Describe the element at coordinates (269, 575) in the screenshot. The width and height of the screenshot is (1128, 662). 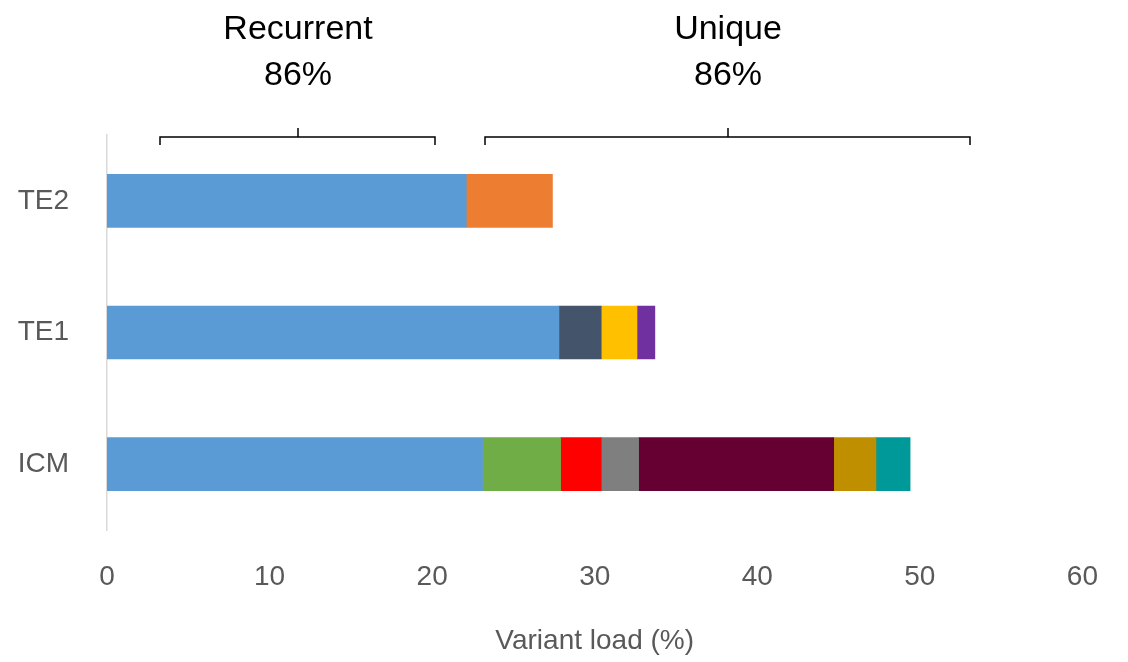
I see `x-tick-label: 10` at that location.